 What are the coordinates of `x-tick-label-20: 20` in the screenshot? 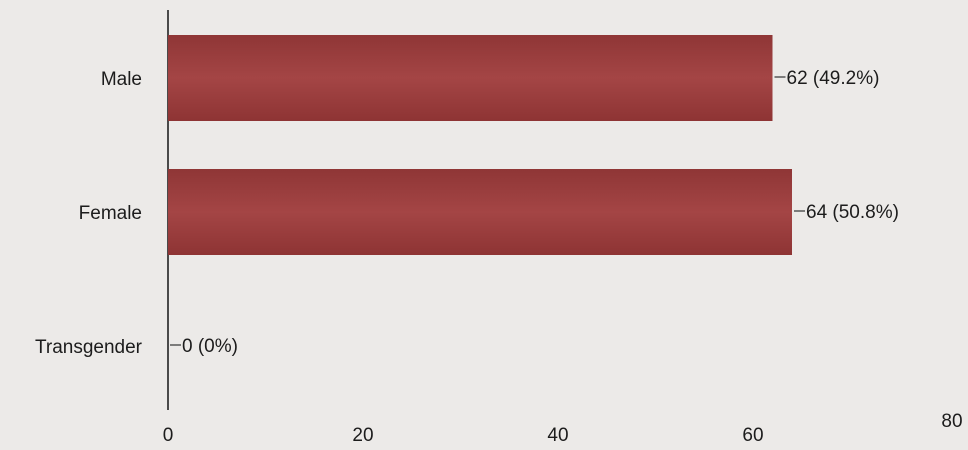 It's located at (362, 435).